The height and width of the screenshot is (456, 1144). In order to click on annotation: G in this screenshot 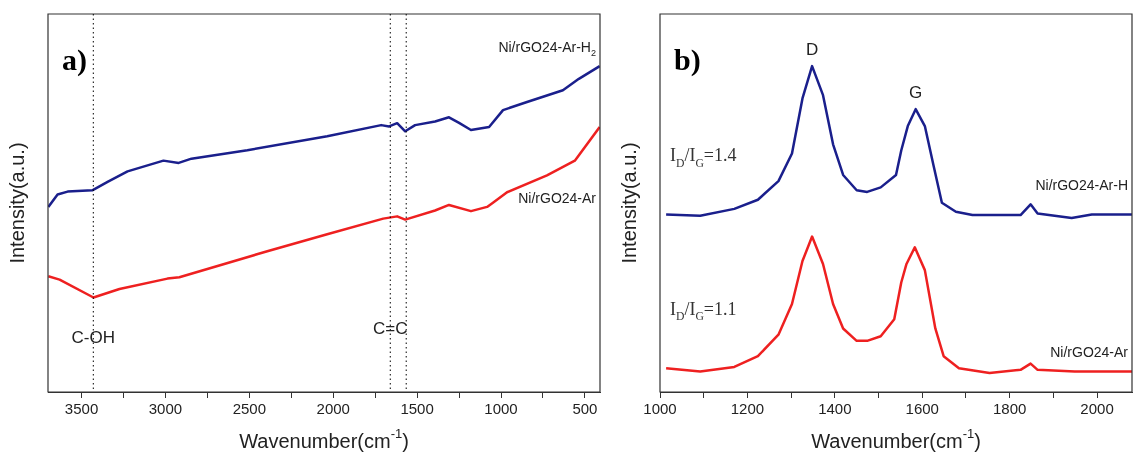, I will do `click(916, 92)`.